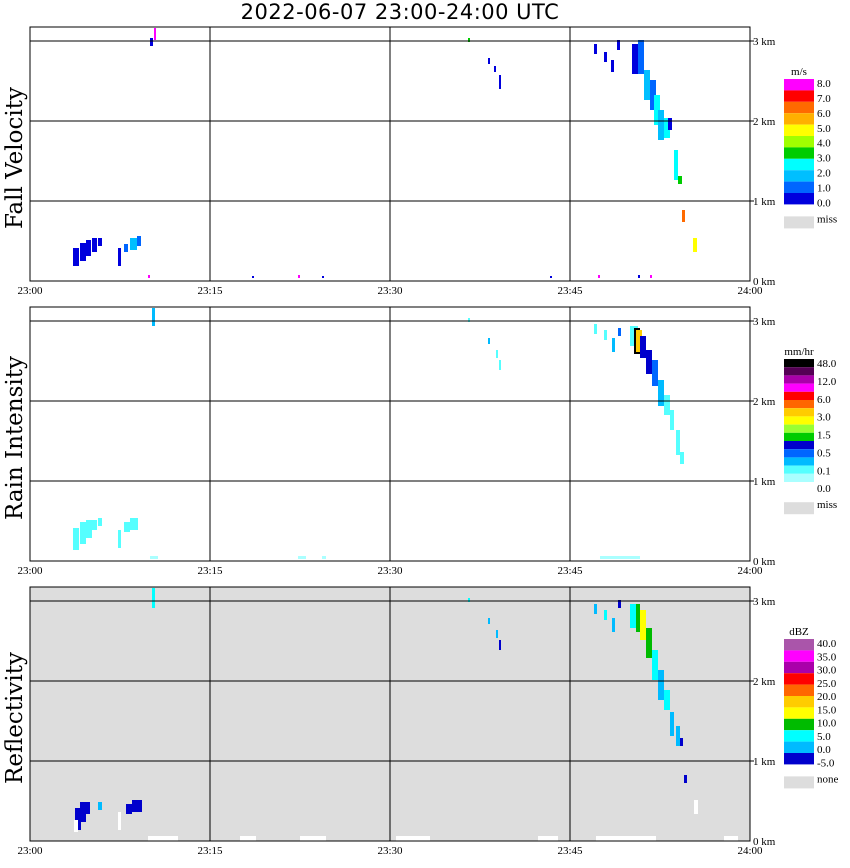  What do you see at coordinates (570, 291) in the screenshot?
I see `panel-1-xtick-label: 23:45` at bounding box center [570, 291].